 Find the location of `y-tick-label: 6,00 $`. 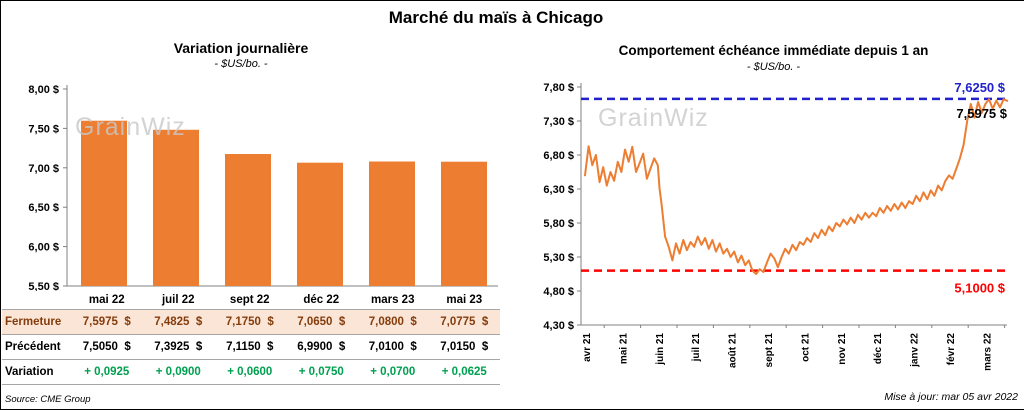

y-tick-label: 6,00 $ is located at coordinates (43, 248).